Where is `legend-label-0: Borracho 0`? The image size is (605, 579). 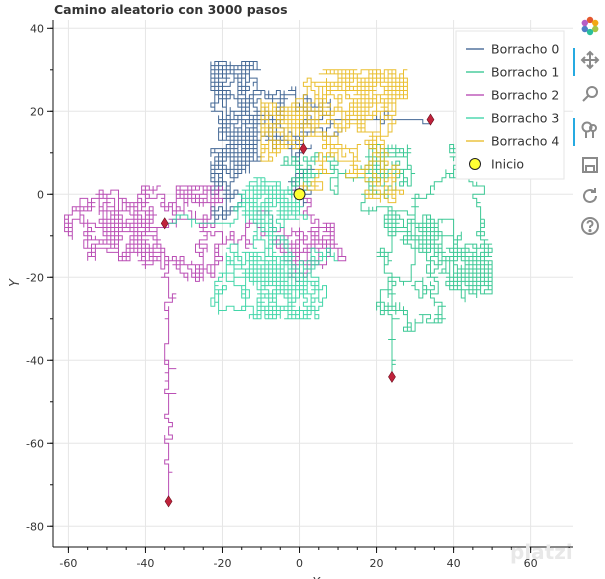
legend-label-0: Borracho 0 is located at coordinates (525, 49).